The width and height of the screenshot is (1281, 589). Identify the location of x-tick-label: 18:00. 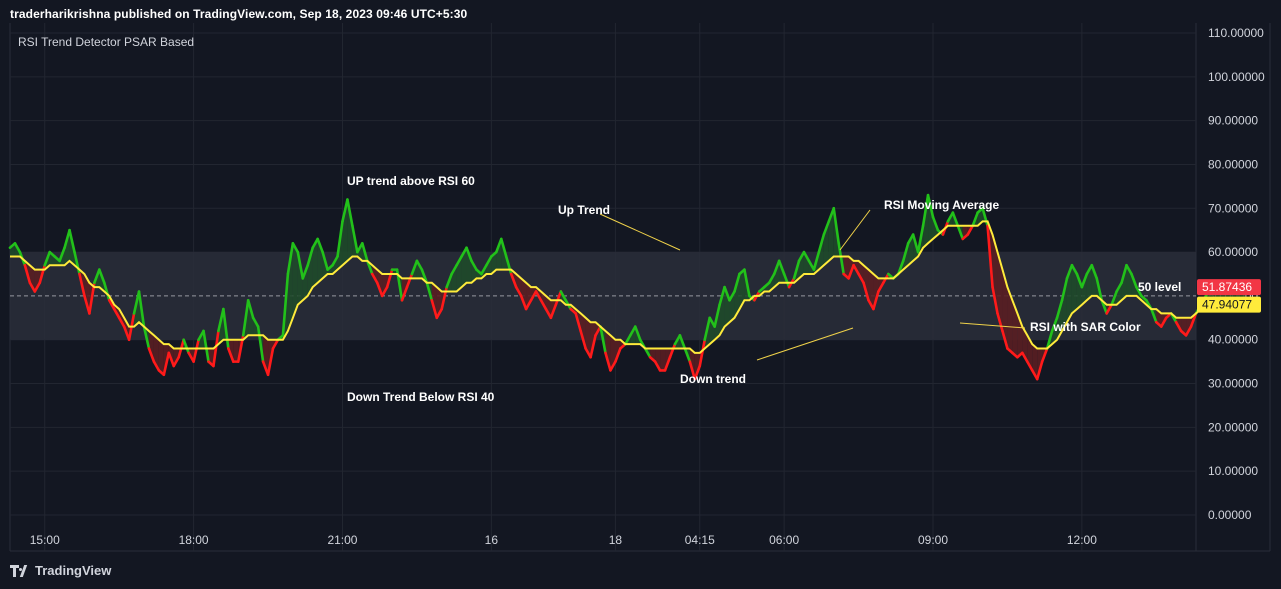
(194, 540).